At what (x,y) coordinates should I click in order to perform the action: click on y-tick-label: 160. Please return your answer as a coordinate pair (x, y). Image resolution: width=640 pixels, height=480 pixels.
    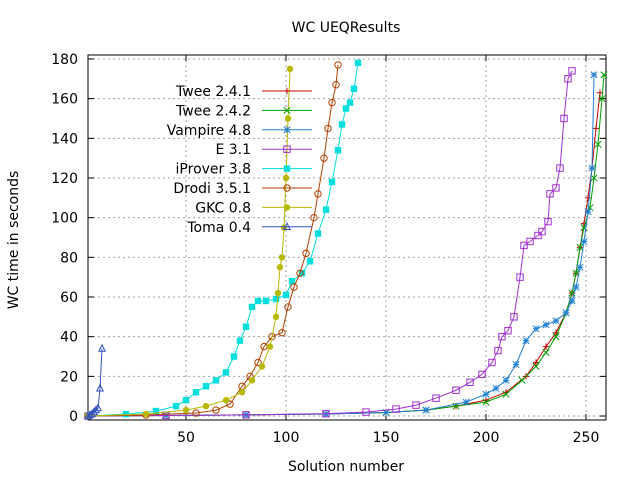
    Looking at the image, I should click on (64, 100).